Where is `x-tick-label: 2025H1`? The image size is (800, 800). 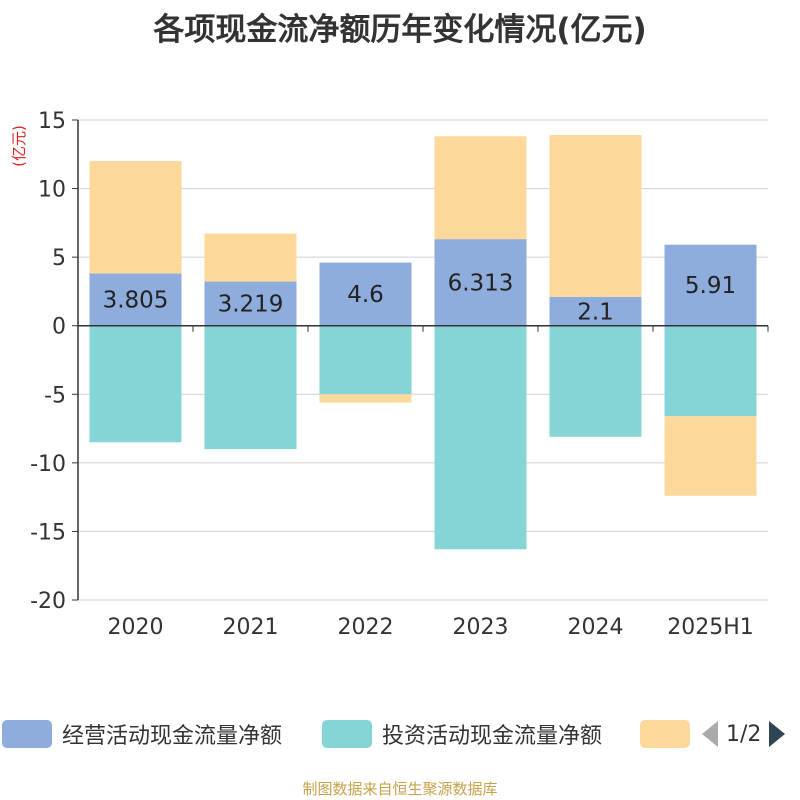 x-tick-label: 2025H1 is located at coordinates (710, 627).